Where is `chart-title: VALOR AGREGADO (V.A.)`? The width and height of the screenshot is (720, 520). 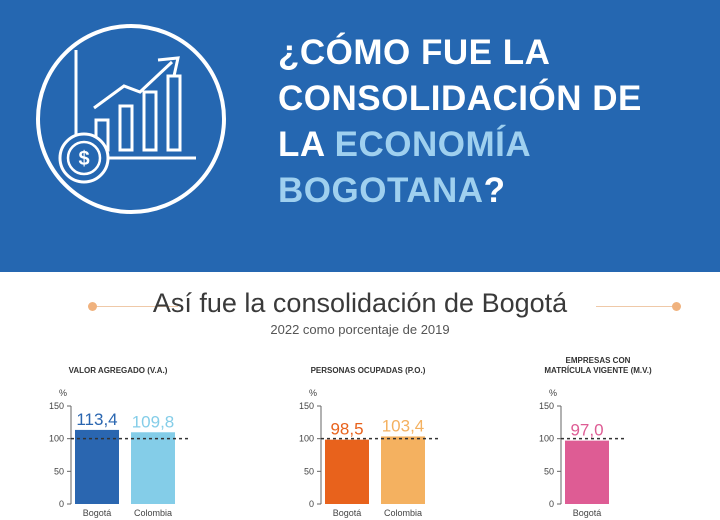 chart-title: VALOR AGREGADO (V.A.) is located at coordinates (118, 370).